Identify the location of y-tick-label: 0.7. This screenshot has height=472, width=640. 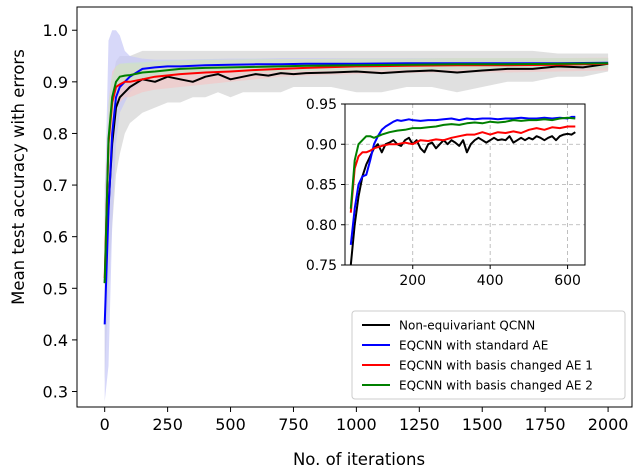
(55, 185).